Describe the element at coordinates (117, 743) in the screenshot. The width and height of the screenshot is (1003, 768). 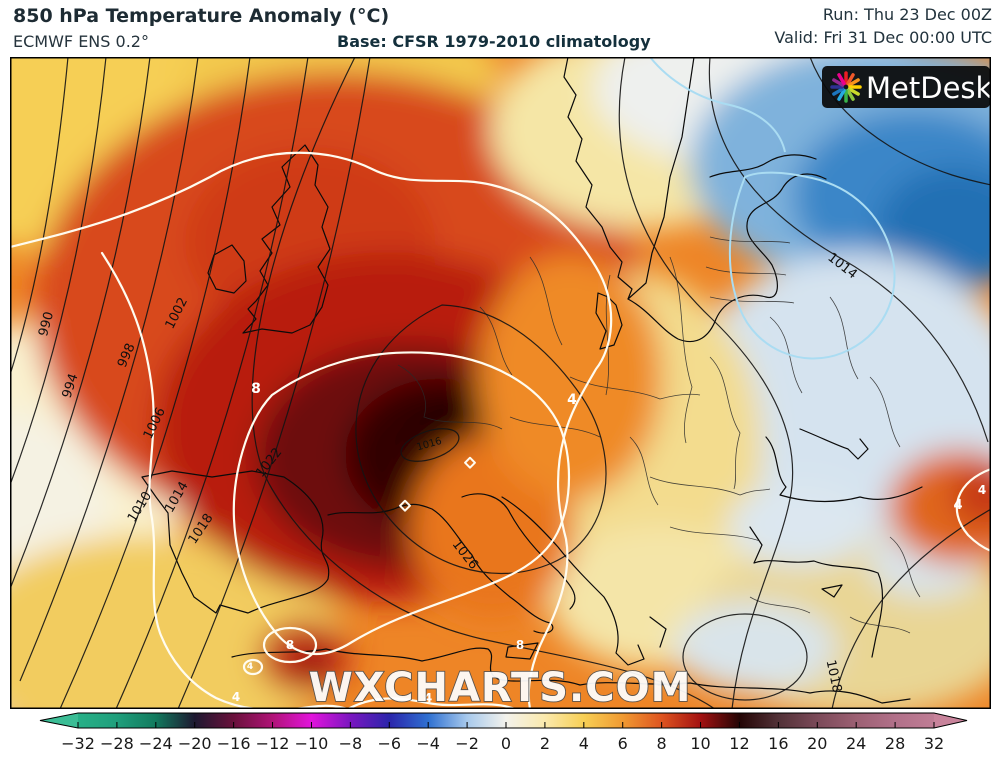
I see `colorbar-tick-label: −28` at that location.